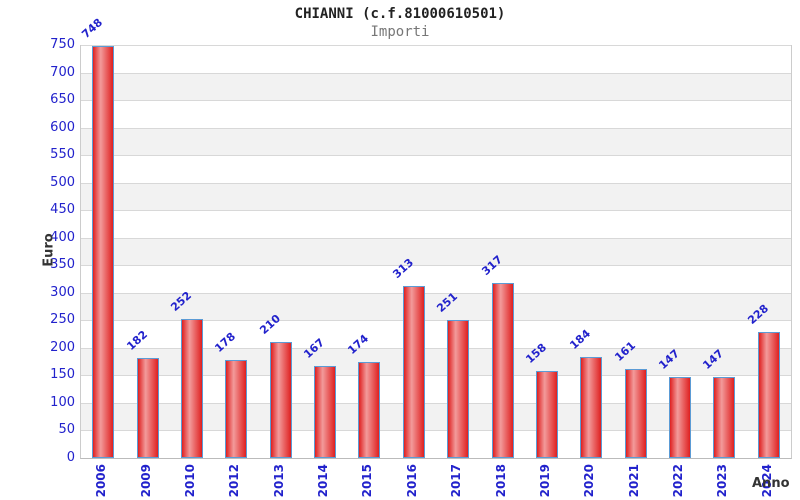 The width and height of the screenshot is (800, 500). Describe the element at coordinates (62, 265) in the screenshot. I see `y-tick-label: 350` at that location.